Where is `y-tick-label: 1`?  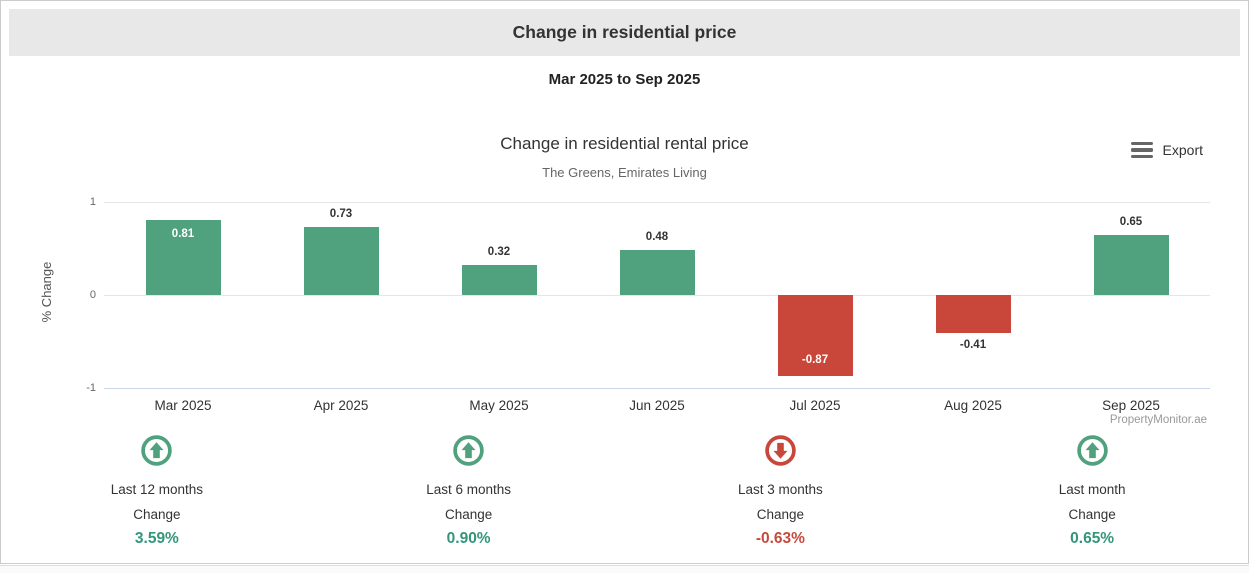 y-tick-label: 1 is located at coordinates (92, 202).